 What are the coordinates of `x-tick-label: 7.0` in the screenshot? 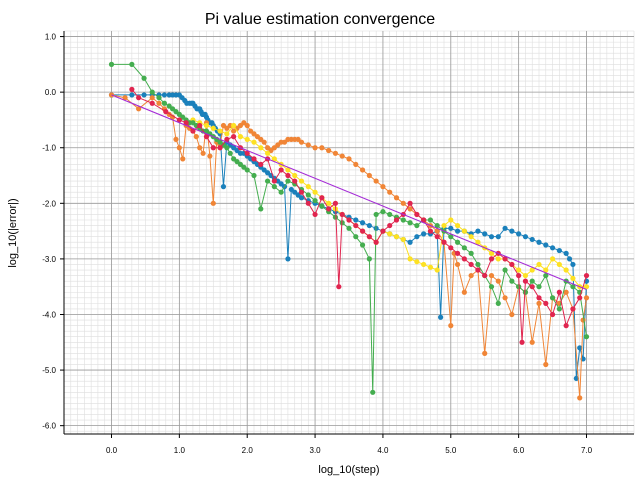 It's located at (587, 450).